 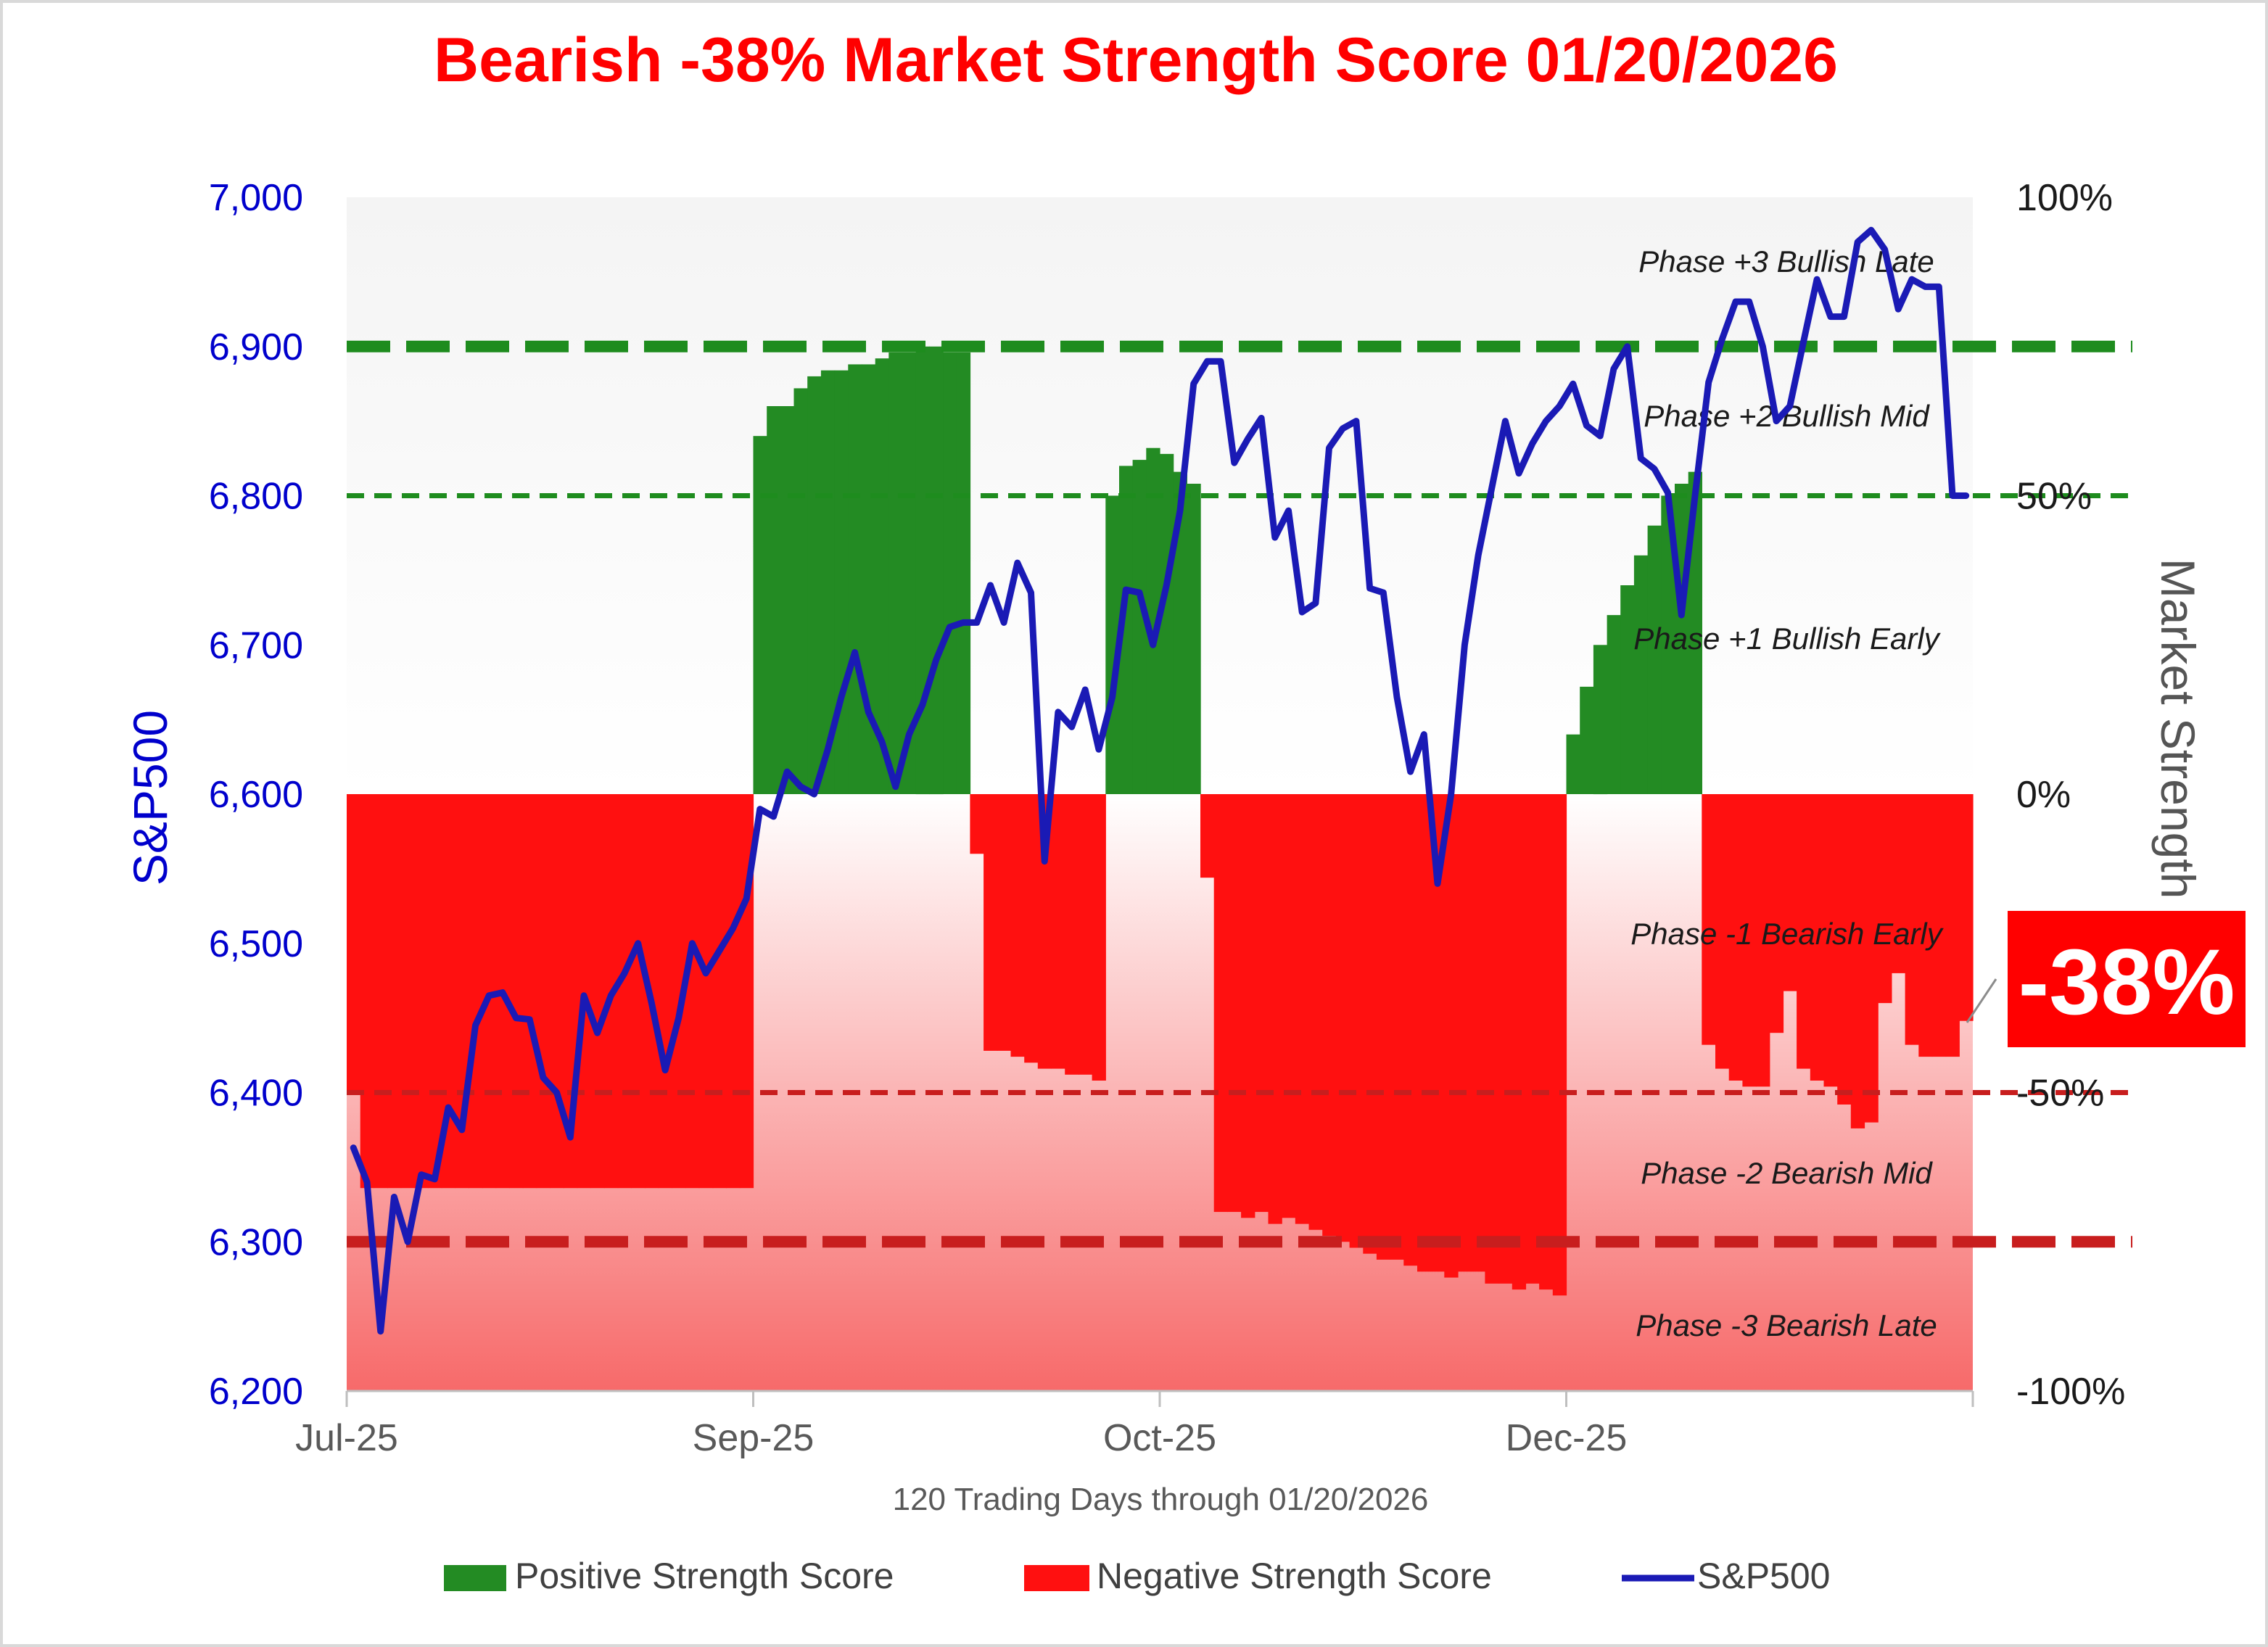 I want to click on current-score-badge, so click(x=2127, y=979).